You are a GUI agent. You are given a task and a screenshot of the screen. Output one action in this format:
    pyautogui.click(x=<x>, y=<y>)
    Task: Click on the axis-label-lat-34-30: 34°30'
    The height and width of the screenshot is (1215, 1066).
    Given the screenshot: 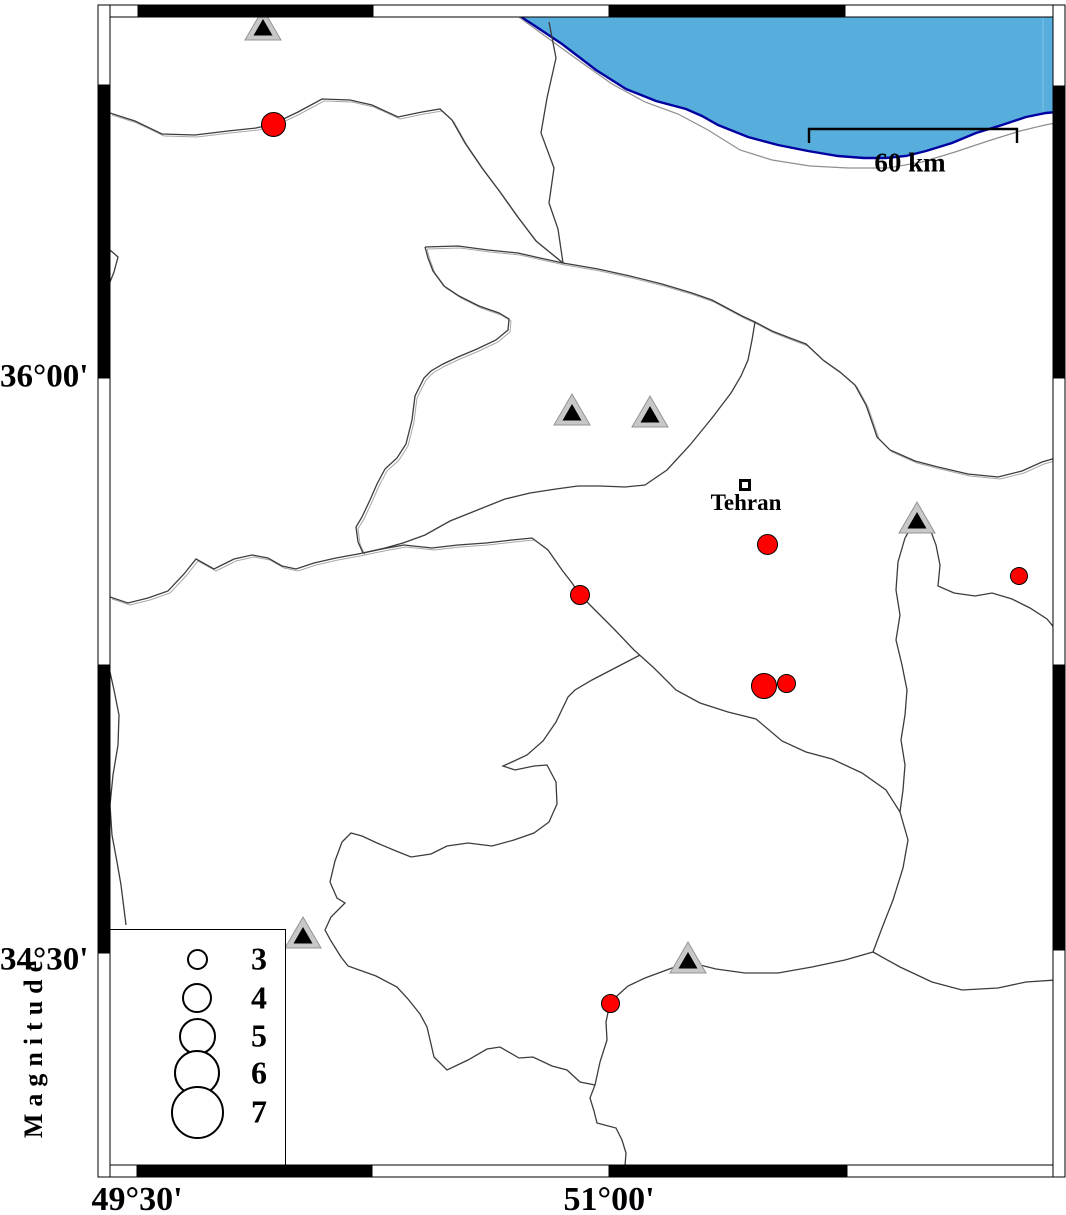 What is the action you would take?
    pyautogui.click(x=44, y=959)
    